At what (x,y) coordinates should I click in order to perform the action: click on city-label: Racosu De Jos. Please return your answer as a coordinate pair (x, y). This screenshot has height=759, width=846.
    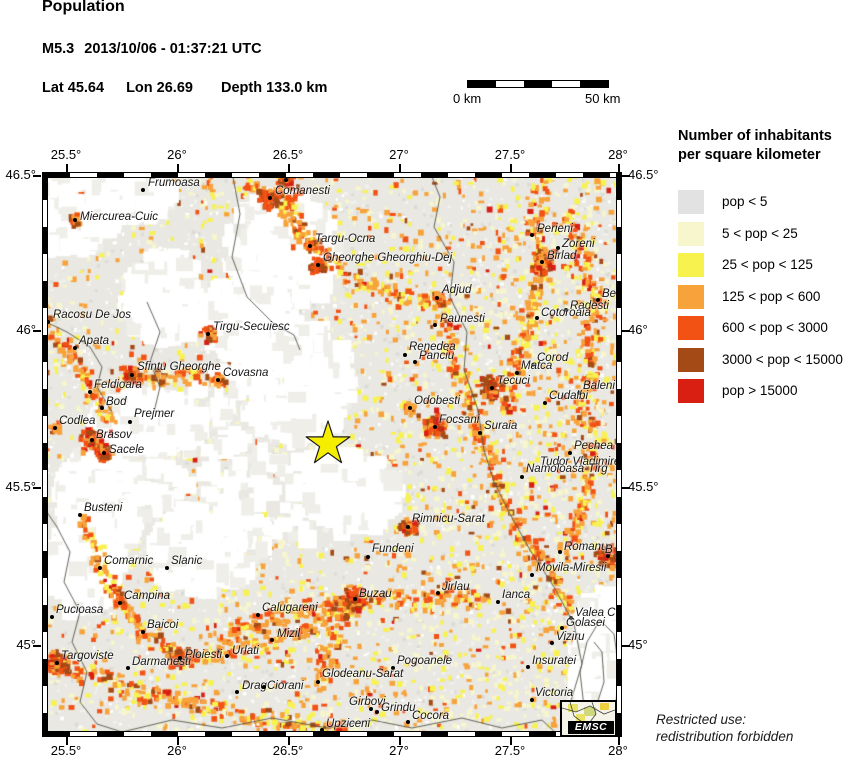
    Looking at the image, I should click on (92, 315).